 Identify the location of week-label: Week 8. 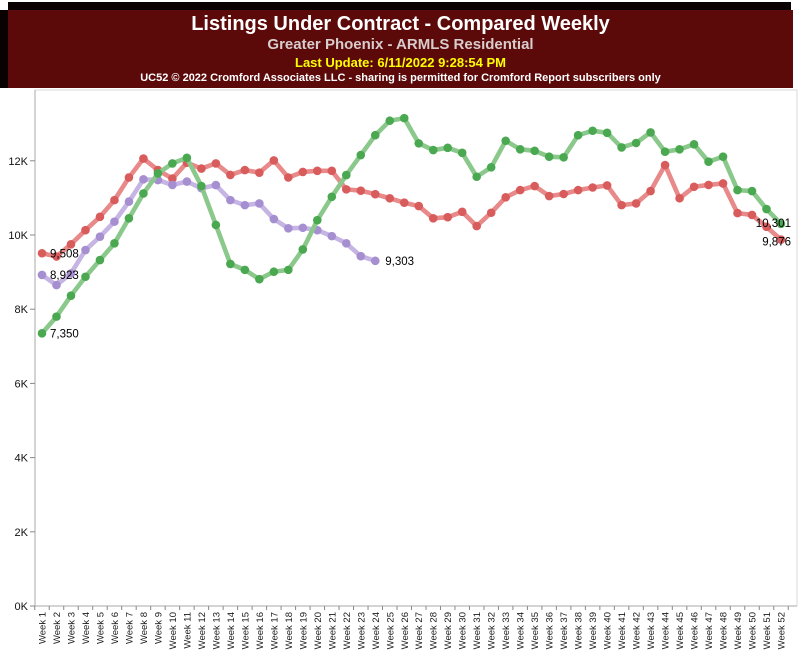
(144, 628).